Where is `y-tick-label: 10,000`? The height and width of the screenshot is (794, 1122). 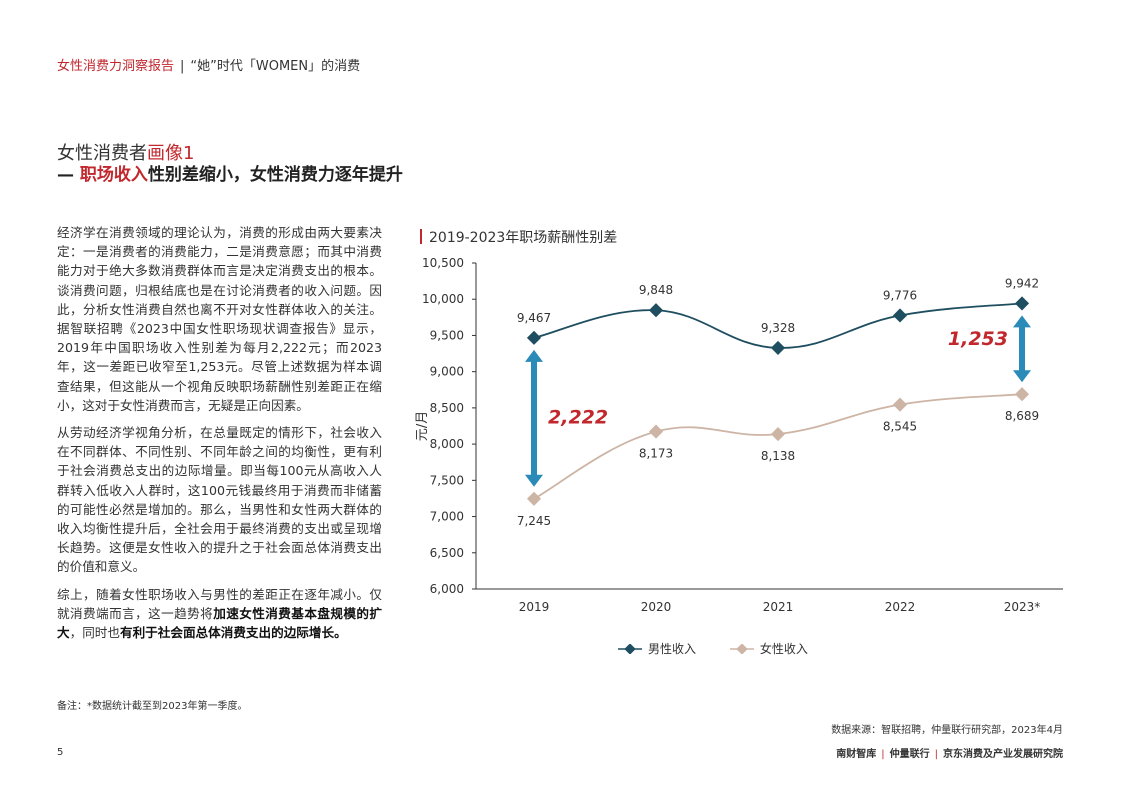 y-tick-label: 10,000 is located at coordinates (443, 299).